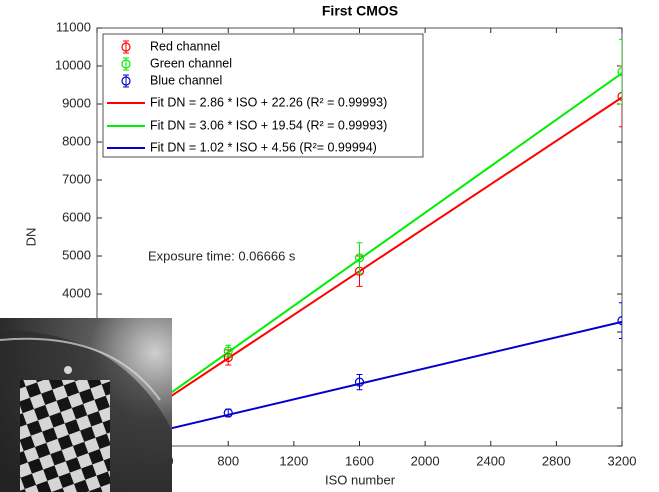  I want to click on annotation: Exposure time: 0.06666 s, so click(222, 255).